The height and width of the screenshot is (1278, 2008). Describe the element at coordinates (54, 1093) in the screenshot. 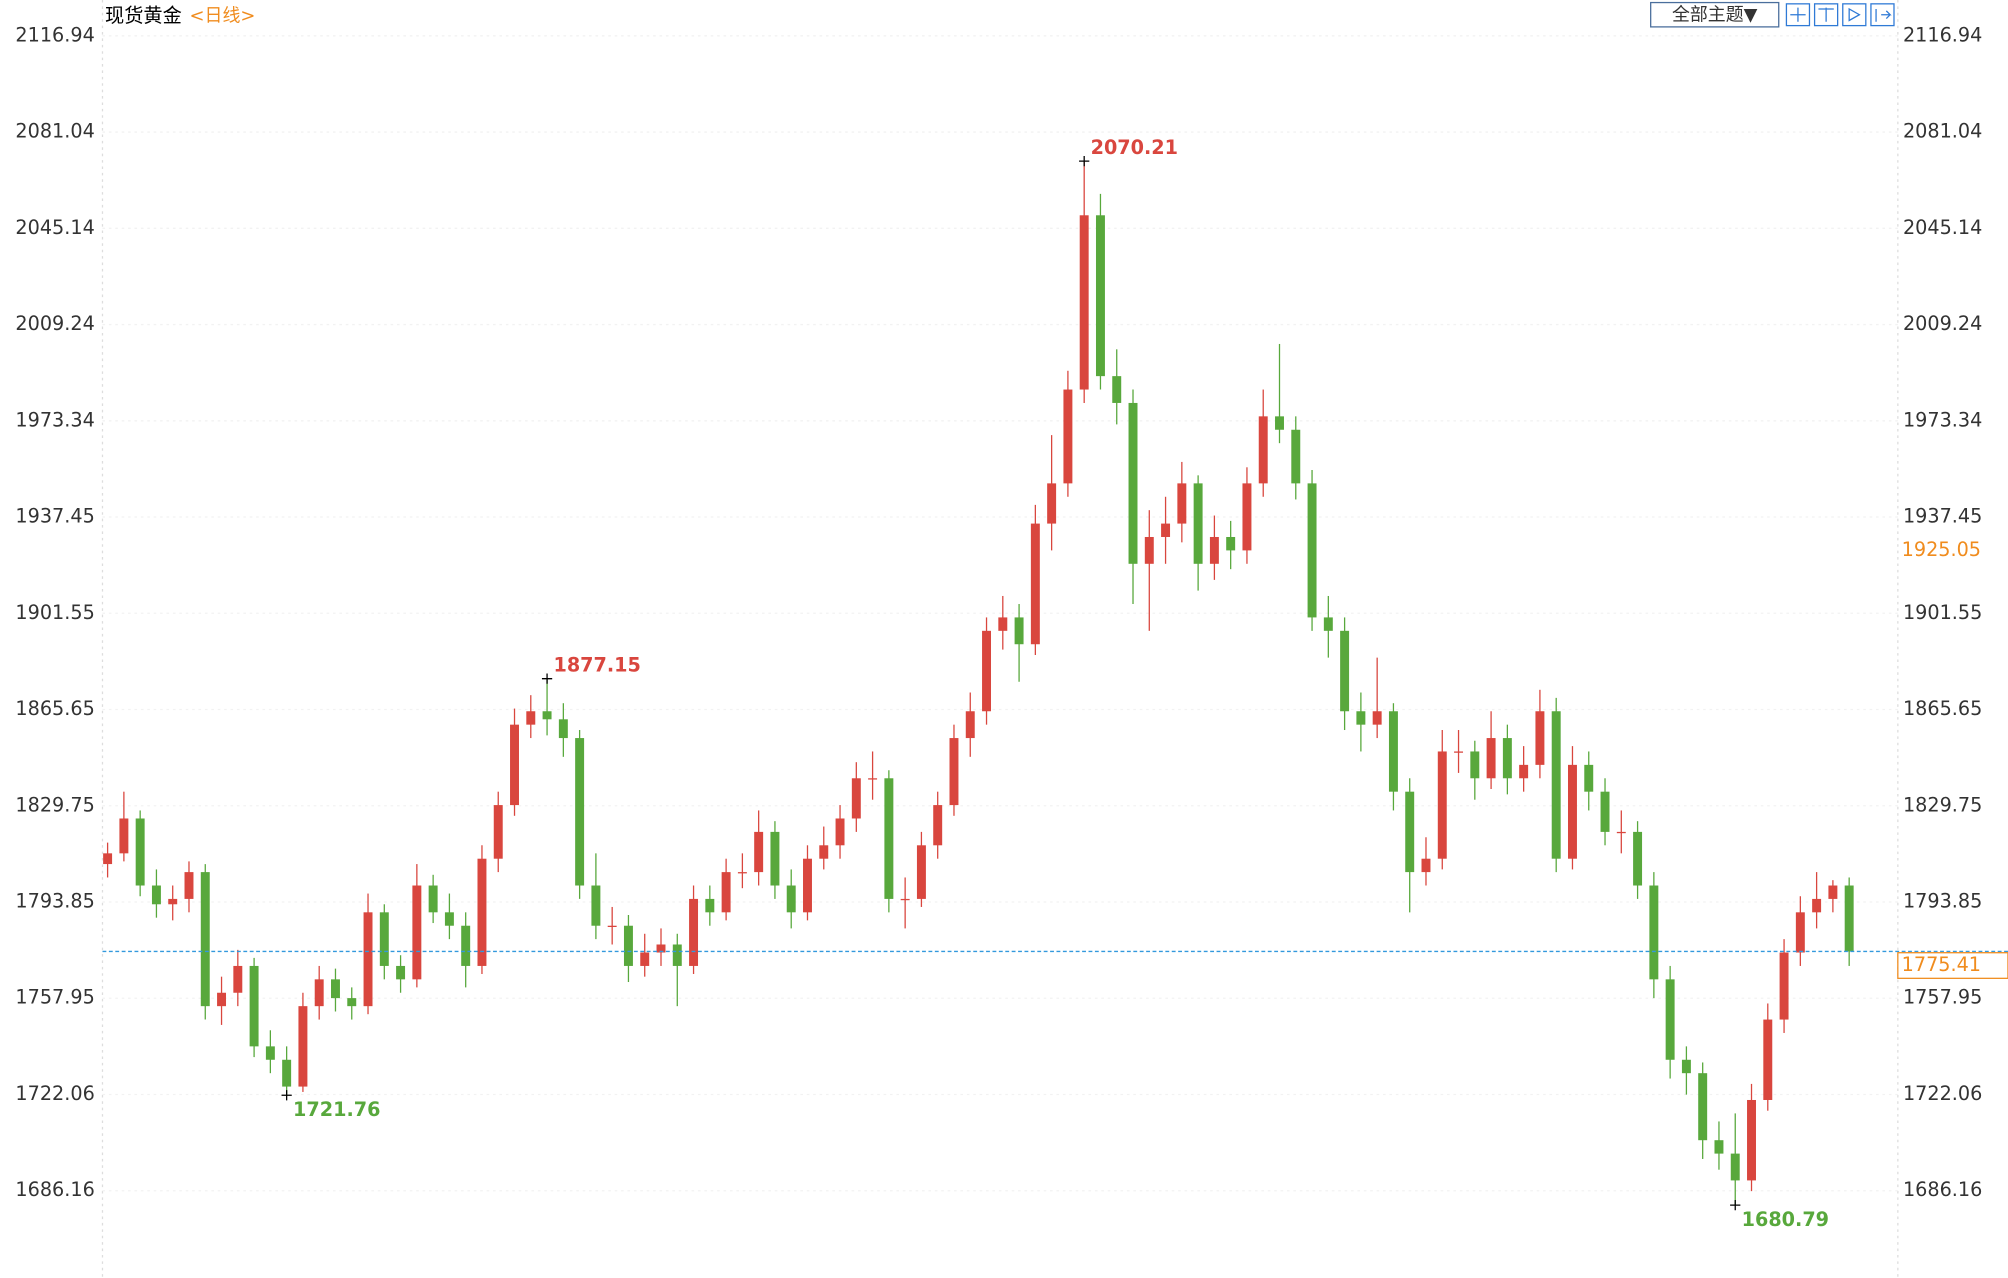

I see `y-tick-label: 1722.06` at that location.